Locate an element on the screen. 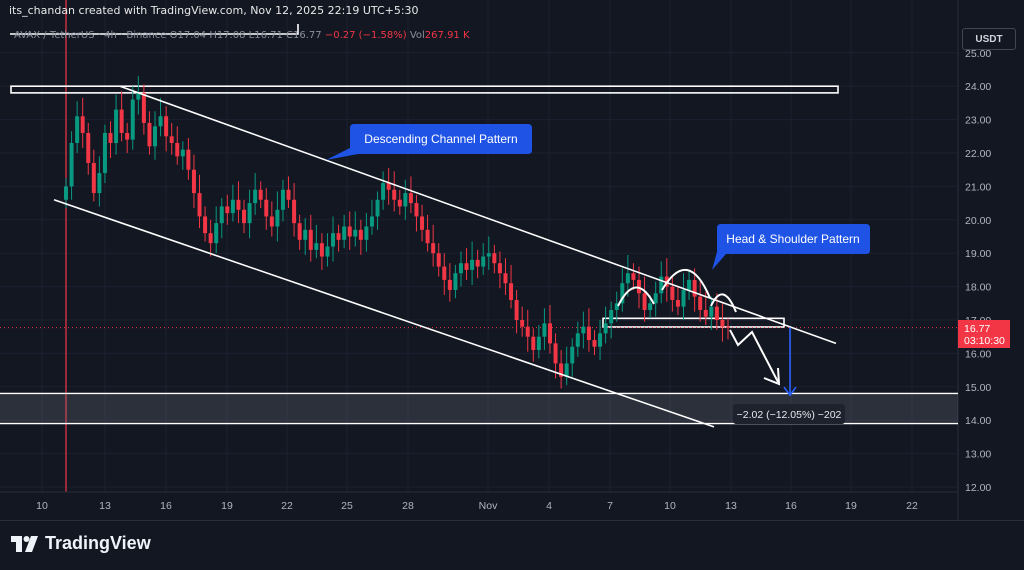 The width and height of the screenshot is (1024, 570). channel-callout: Descending Channel Pattern is located at coordinates (429, 142).